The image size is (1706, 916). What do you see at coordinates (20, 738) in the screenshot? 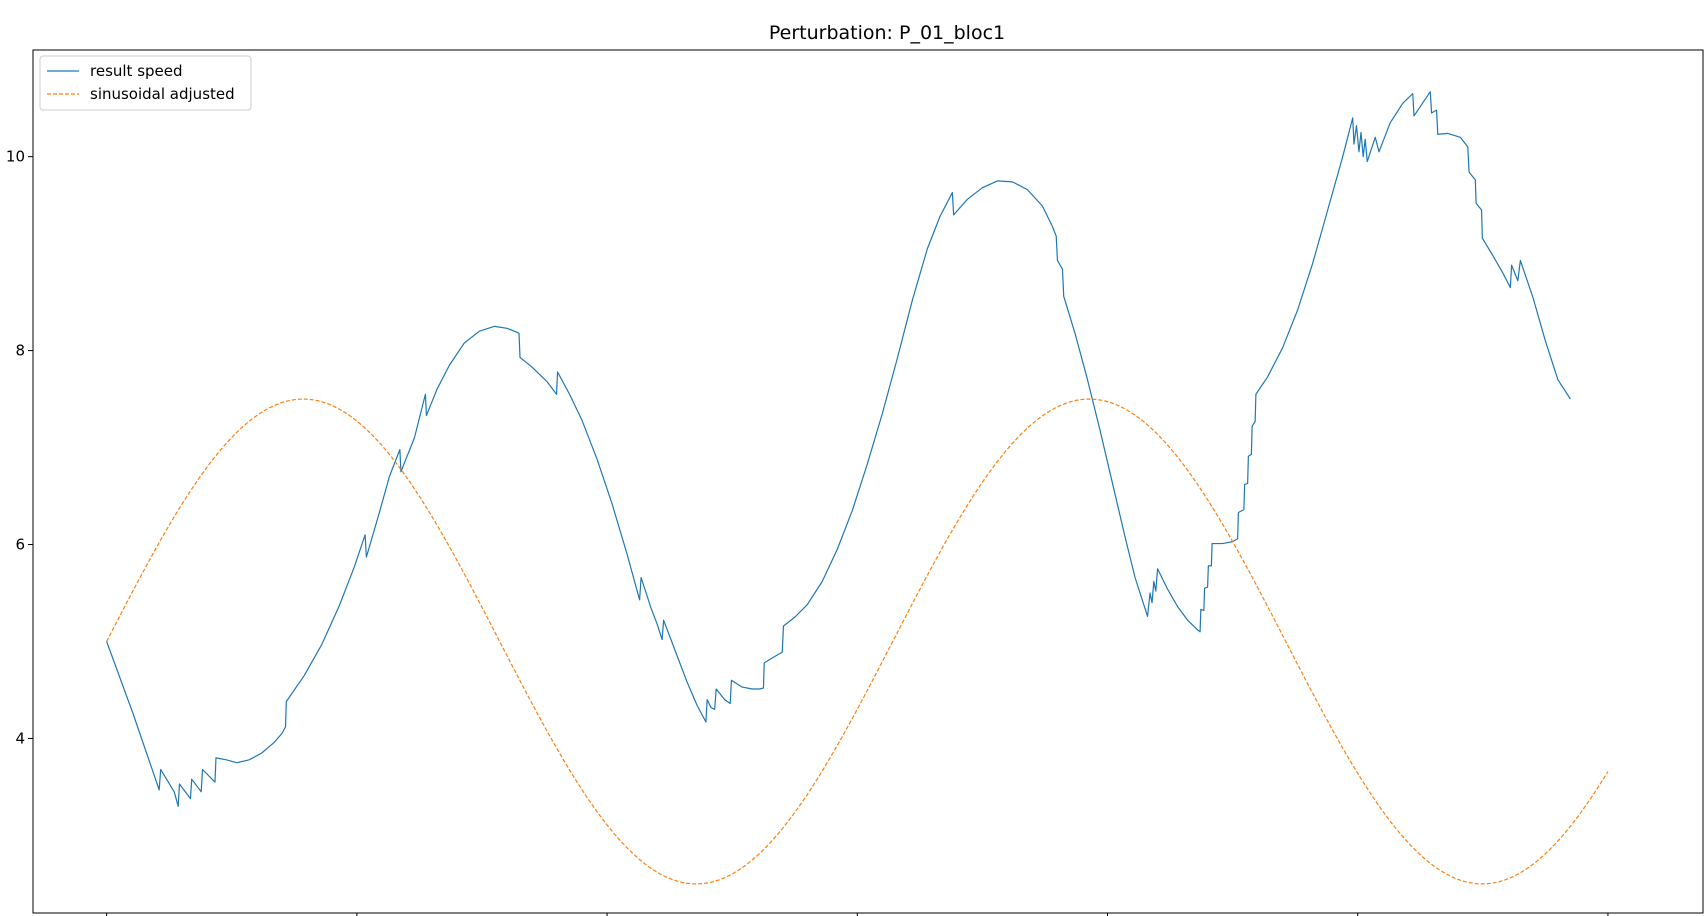
I see `y-tick-label-0: 4` at bounding box center [20, 738].